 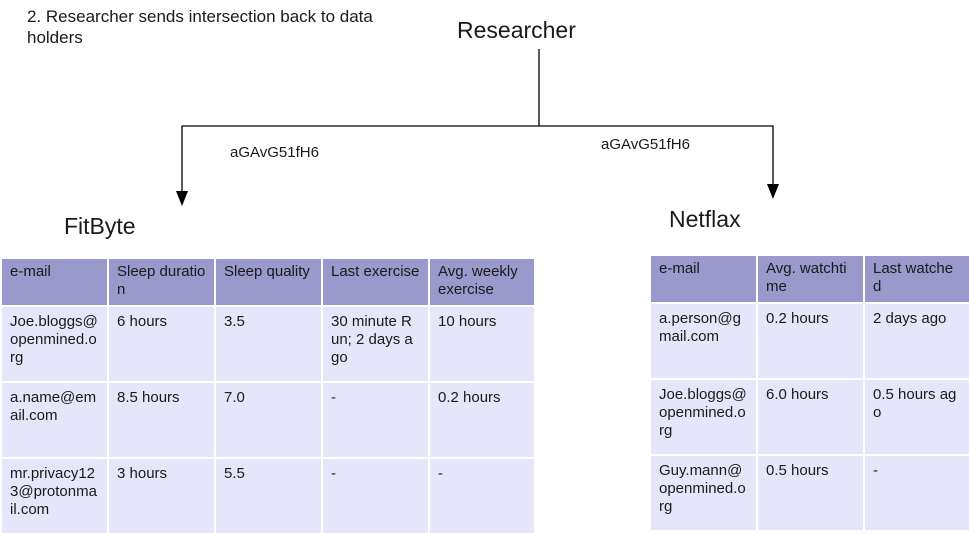 I want to click on table-cell: 10 hours, so click(x=482, y=344).